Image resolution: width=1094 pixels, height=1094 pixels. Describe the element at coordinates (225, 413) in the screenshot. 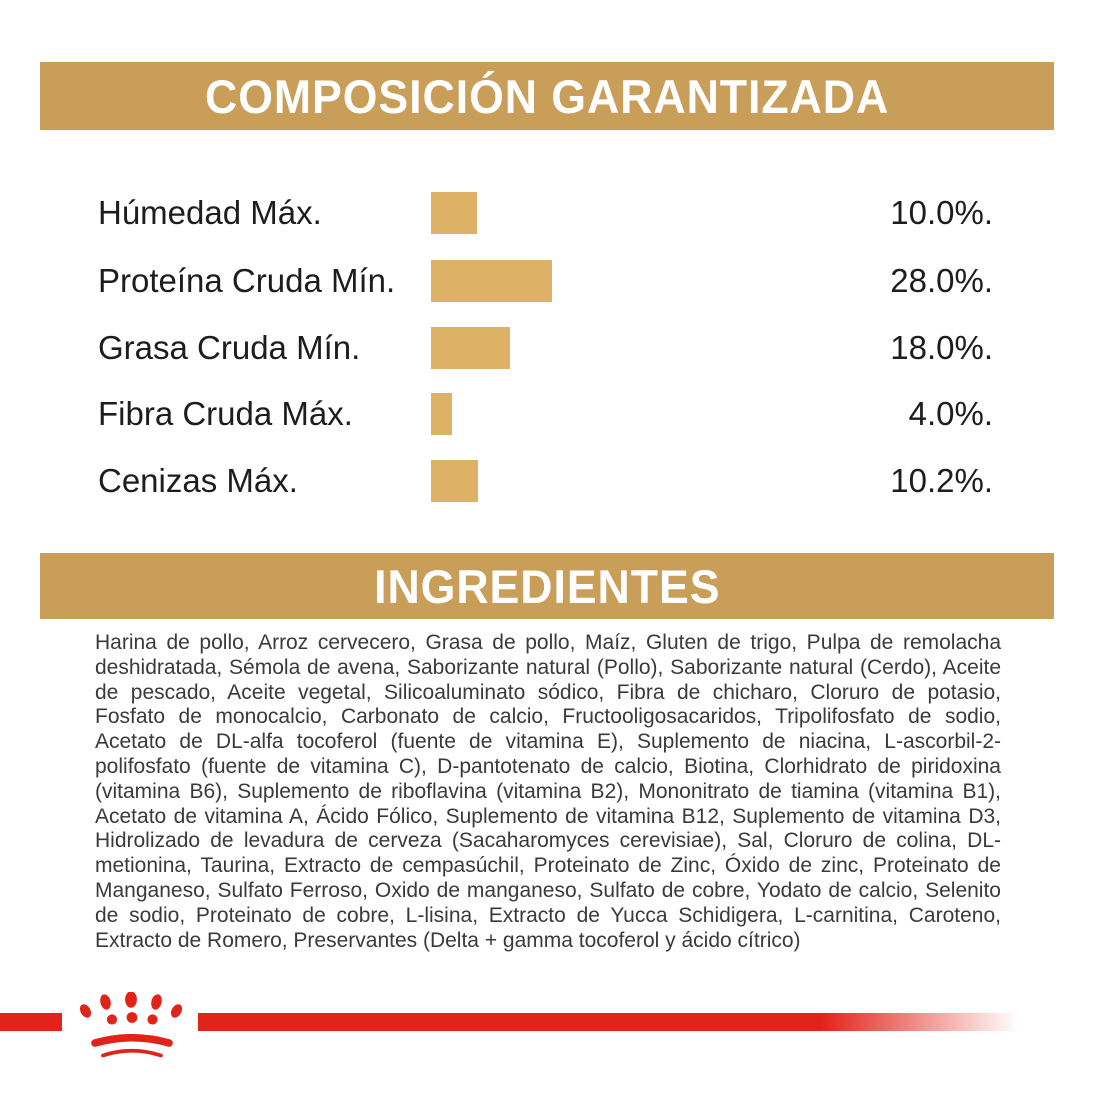

I see `nutrient-label: Fibra Cruda Máx.` at that location.